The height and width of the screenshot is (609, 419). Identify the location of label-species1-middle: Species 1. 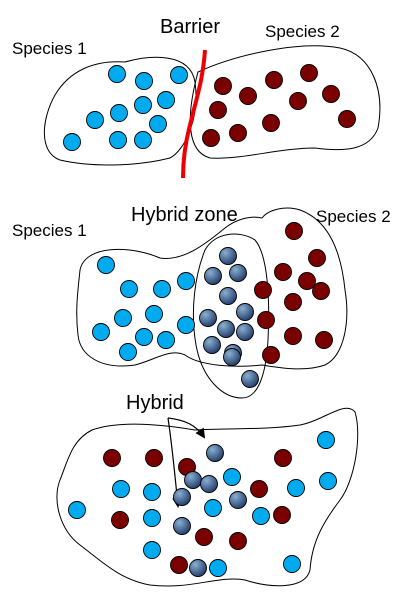
(49, 230).